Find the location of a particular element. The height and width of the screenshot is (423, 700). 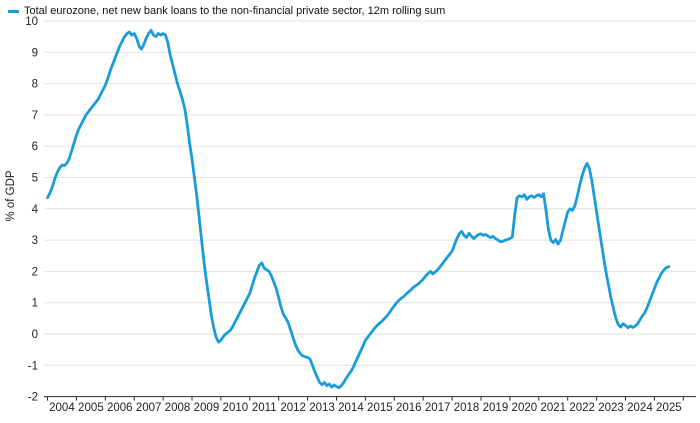

y-tick-label-9: 9 is located at coordinates (35, 53).